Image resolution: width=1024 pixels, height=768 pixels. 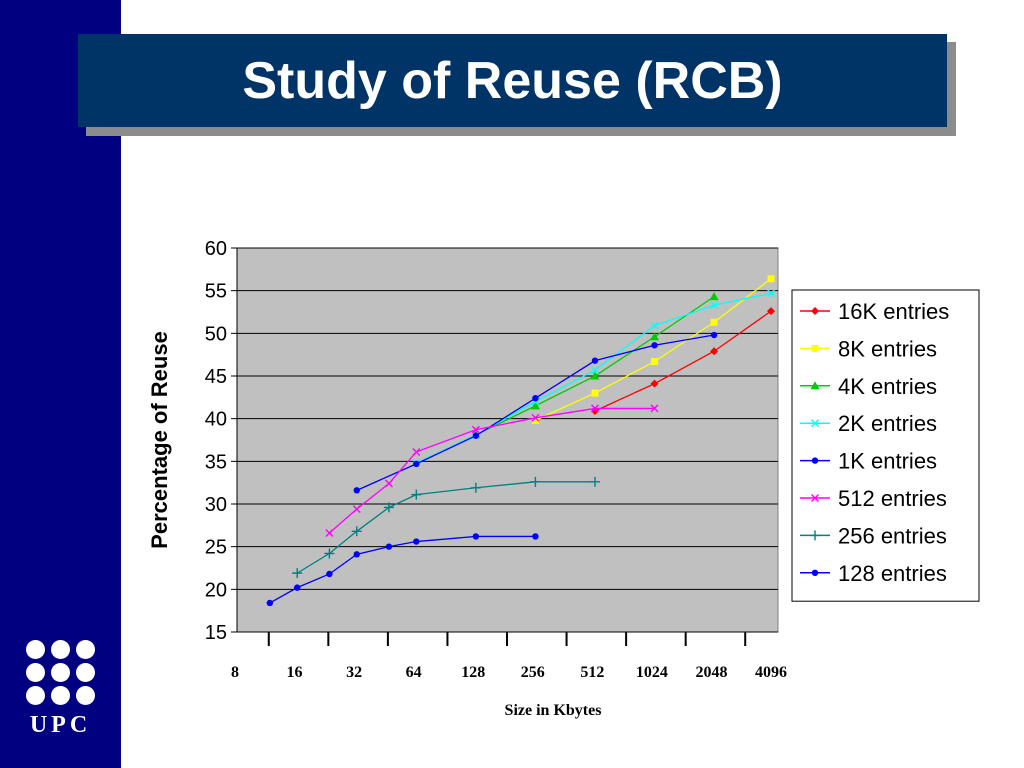 What do you see at coordinates (887, 386) in the screenshot?
I see `legend-label: 4K entries` at bounding box center [887, 386].